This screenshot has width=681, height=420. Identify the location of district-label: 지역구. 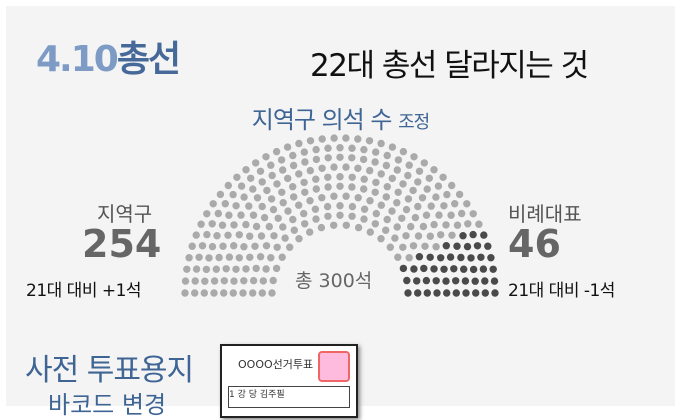
(125, 214).